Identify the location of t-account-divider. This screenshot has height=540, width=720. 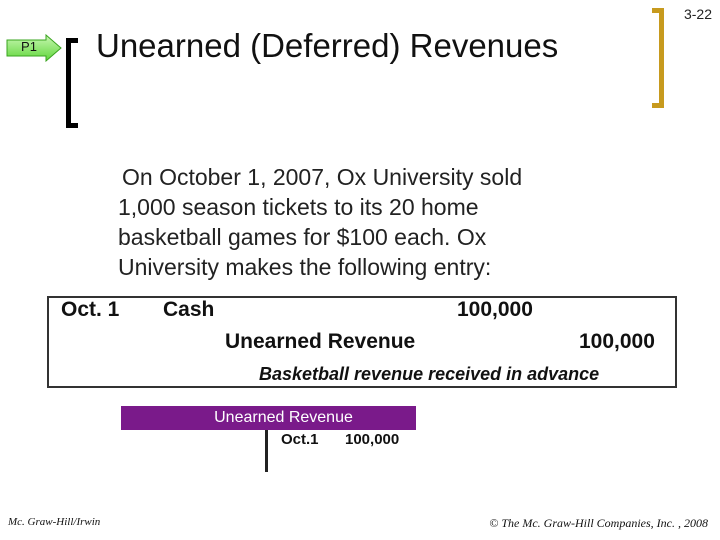
(266, 451).